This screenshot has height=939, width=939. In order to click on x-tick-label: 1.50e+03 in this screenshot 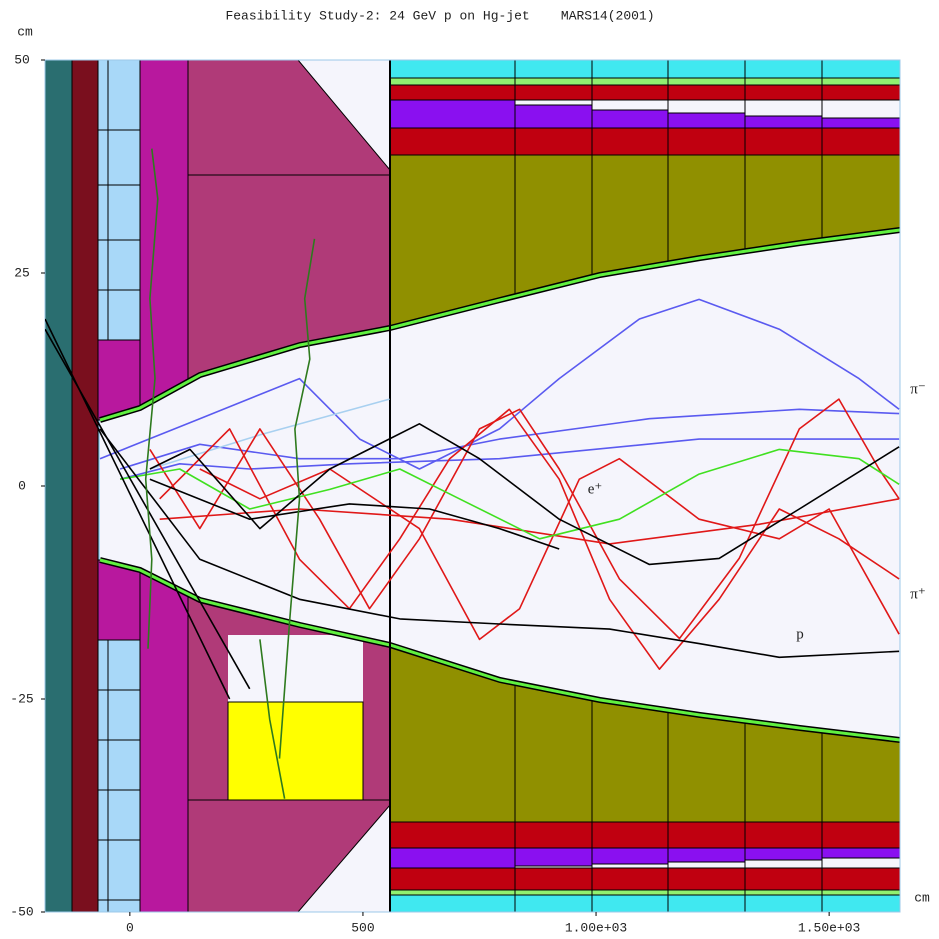, I will do `click(829, 927)`.